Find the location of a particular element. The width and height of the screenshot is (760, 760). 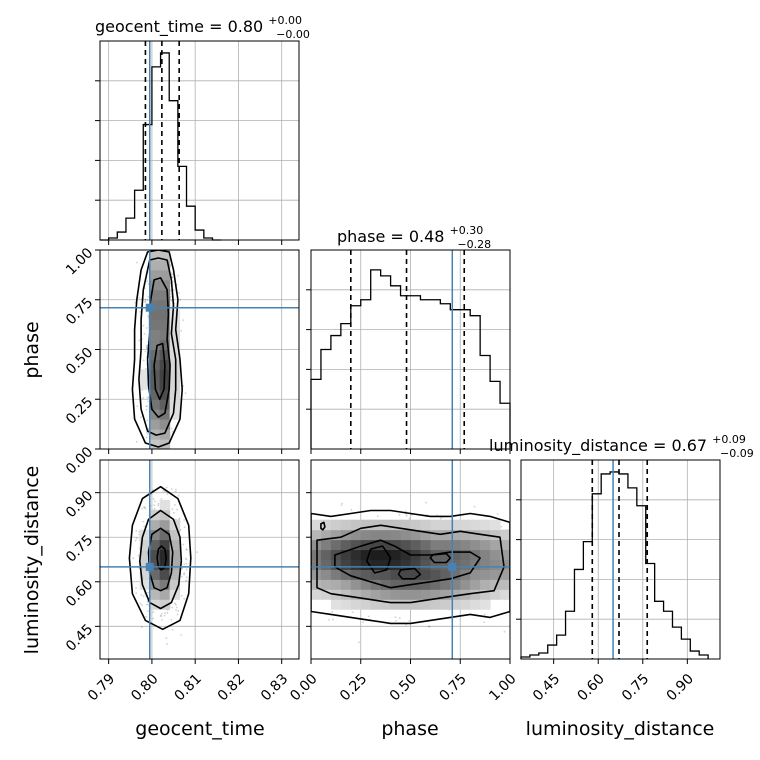

title-luminosity-distance-sub: −0.09 is located at coordinates (737, 453).